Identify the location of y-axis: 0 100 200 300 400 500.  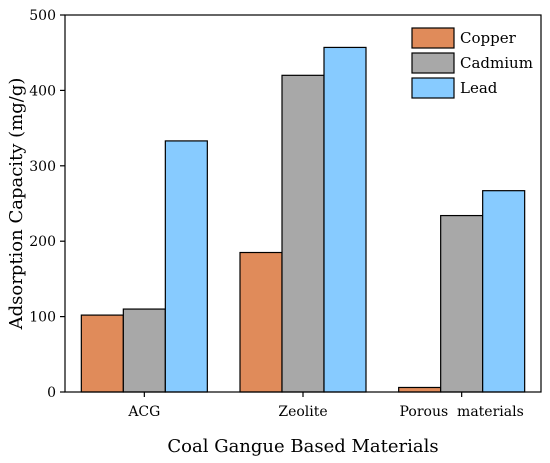
(47, 204).